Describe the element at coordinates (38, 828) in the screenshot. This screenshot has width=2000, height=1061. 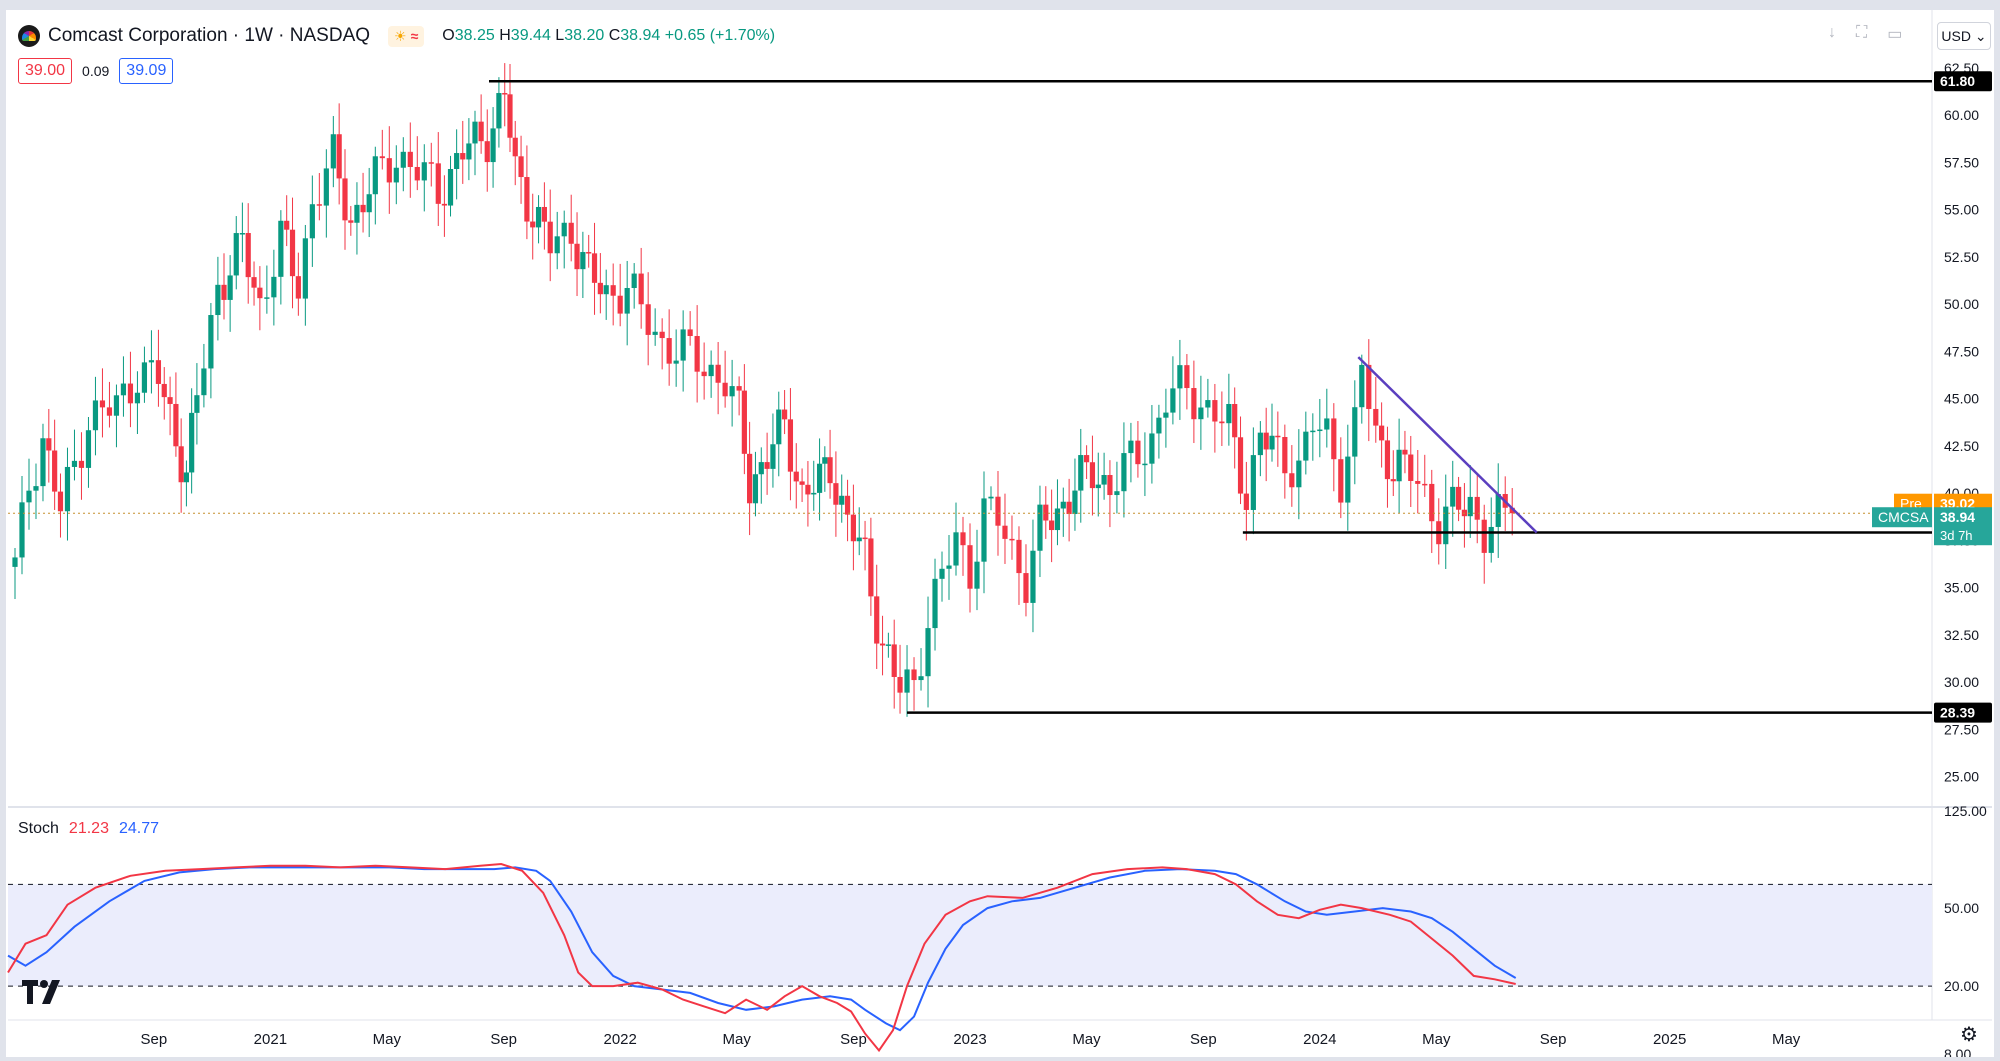
I see `stoch-name: Stoch` at that location.